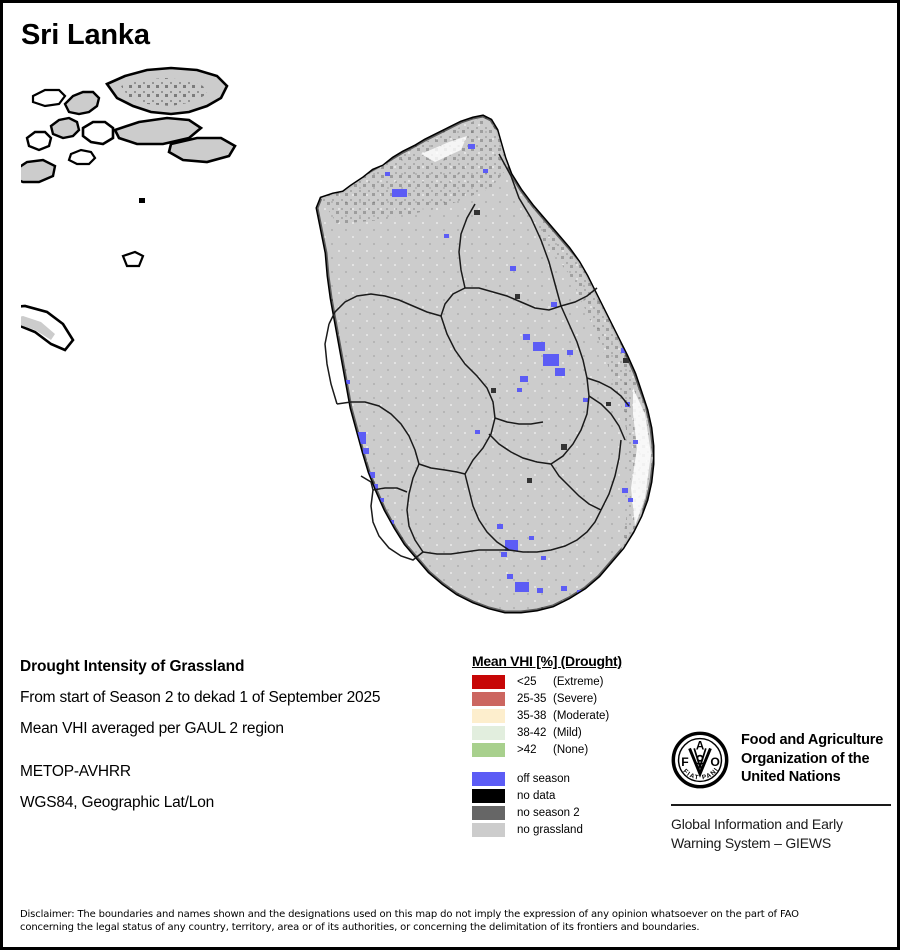 The image size is (900, 950). Describe the element at coordinates (550, 830) in the screenshot. I see `legend-label-no-grassland: no grassland` at that location.